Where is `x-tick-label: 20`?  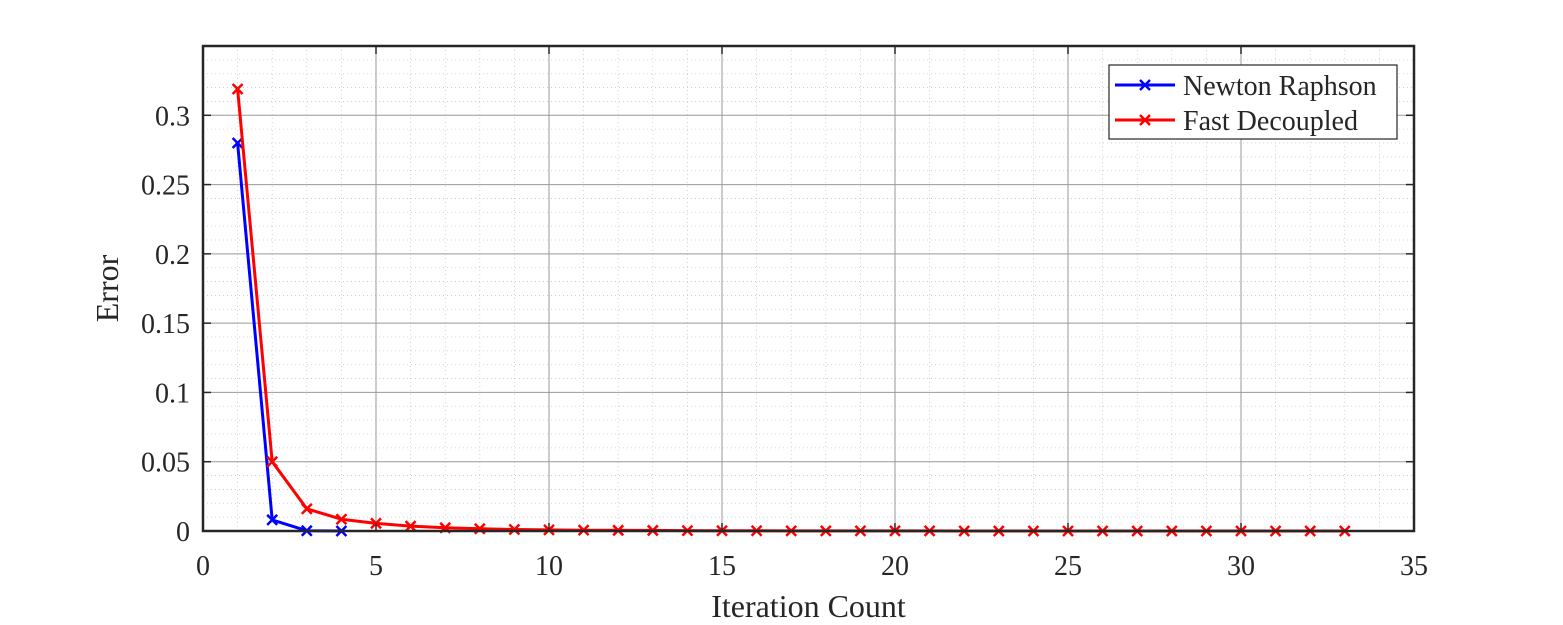
x-tick-label: 20 is located at coordinates (895, 566).